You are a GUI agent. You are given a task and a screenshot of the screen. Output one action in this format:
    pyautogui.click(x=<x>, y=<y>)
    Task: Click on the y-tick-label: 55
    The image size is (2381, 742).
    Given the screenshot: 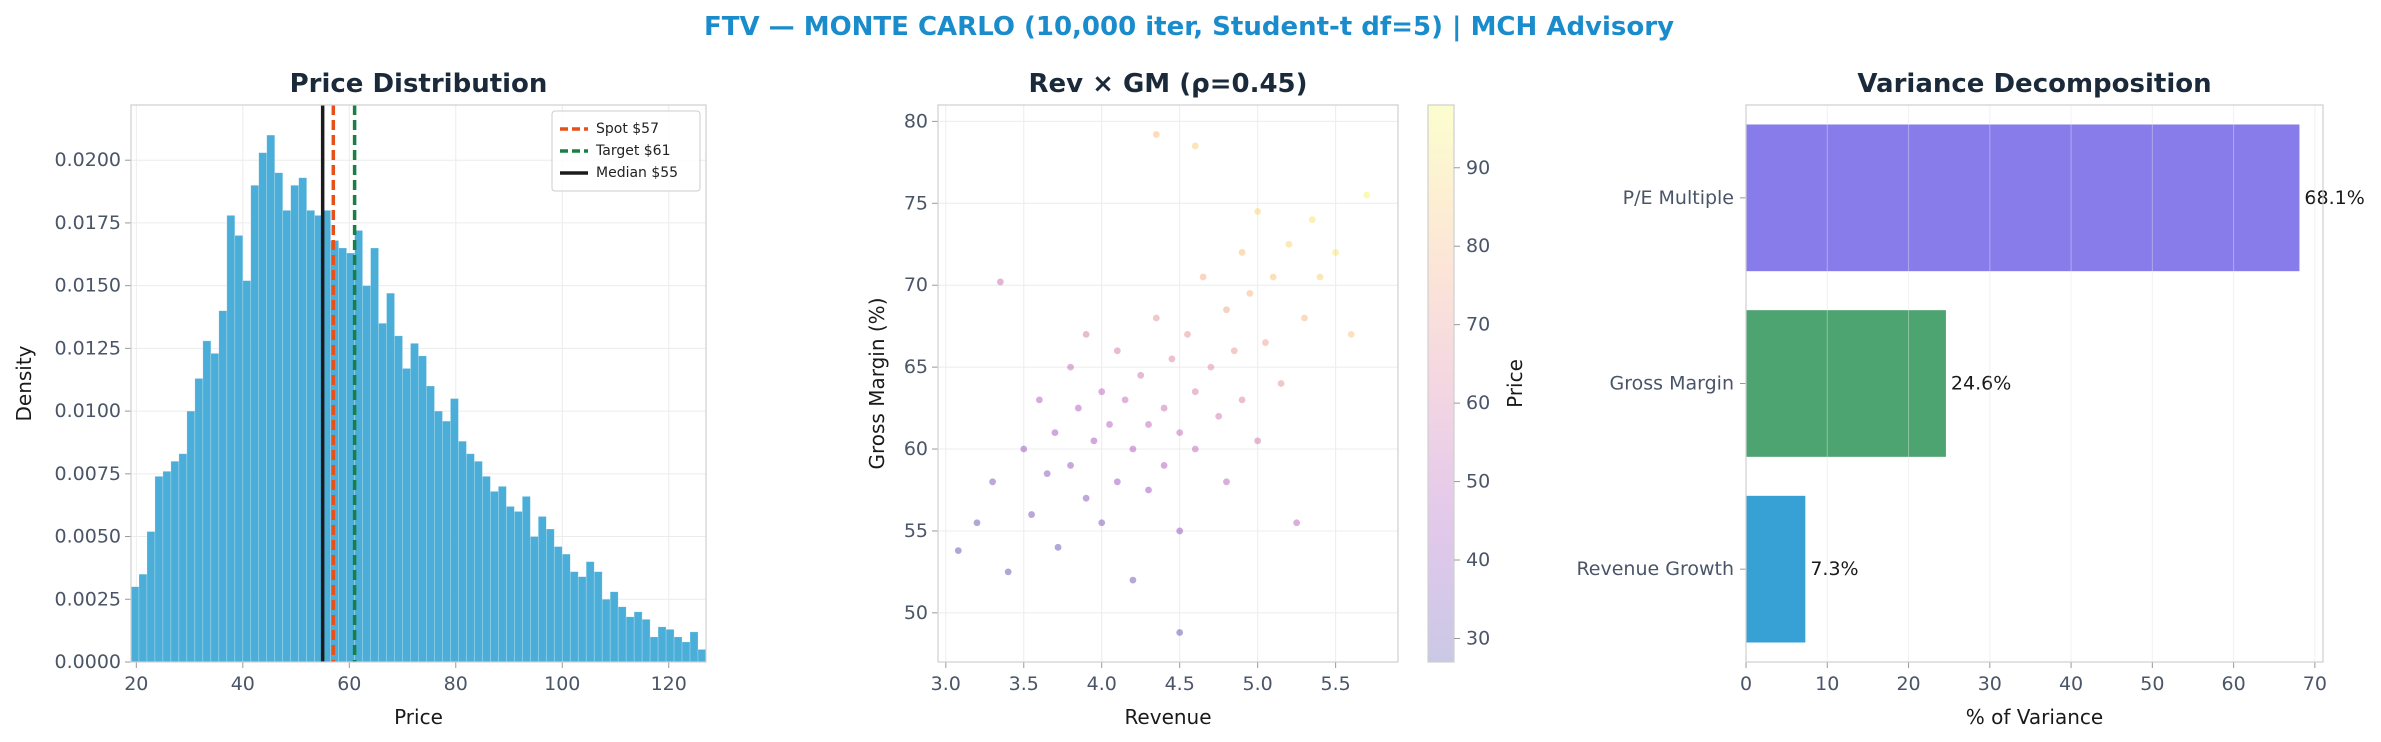 What is the action you would take?
    pyautogui.click(x=916, y=531)
    